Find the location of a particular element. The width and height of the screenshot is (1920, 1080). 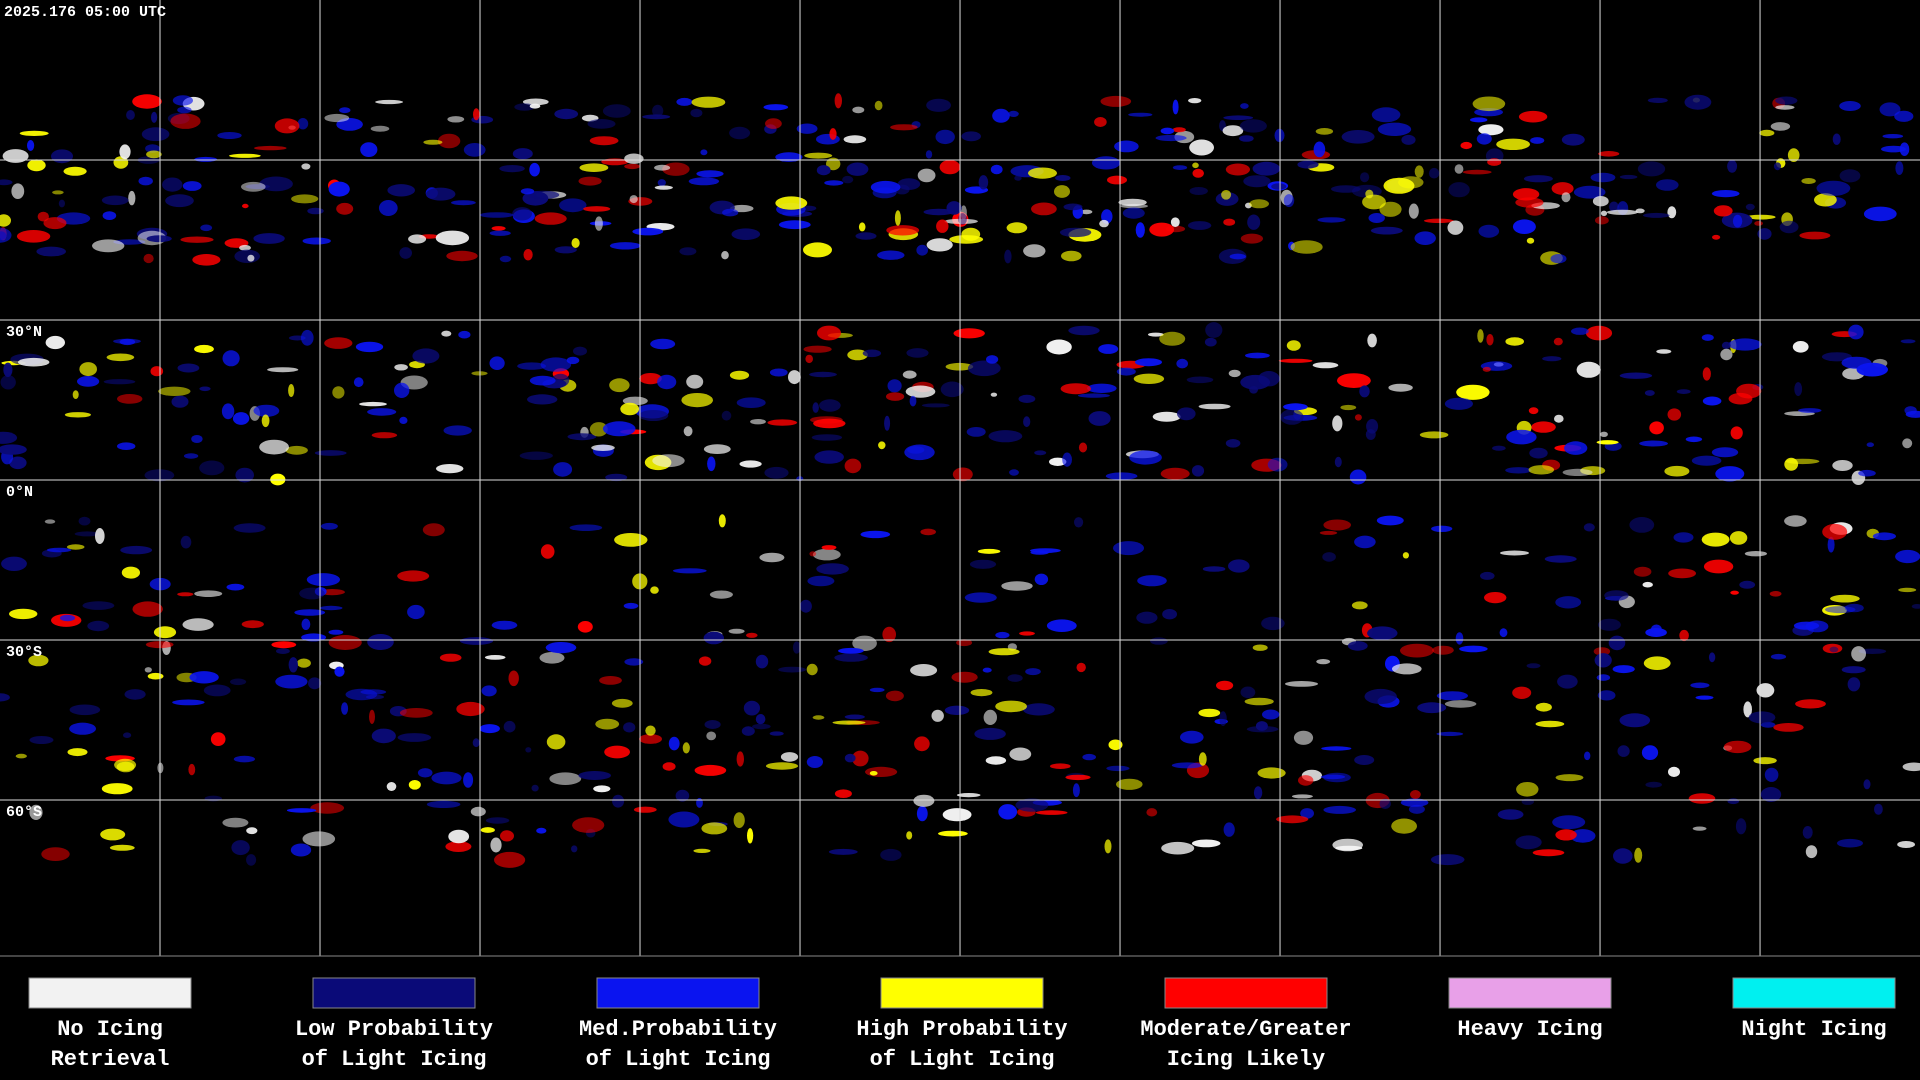

legend-label: of Light Icing is located at coordinates (678, 1059).